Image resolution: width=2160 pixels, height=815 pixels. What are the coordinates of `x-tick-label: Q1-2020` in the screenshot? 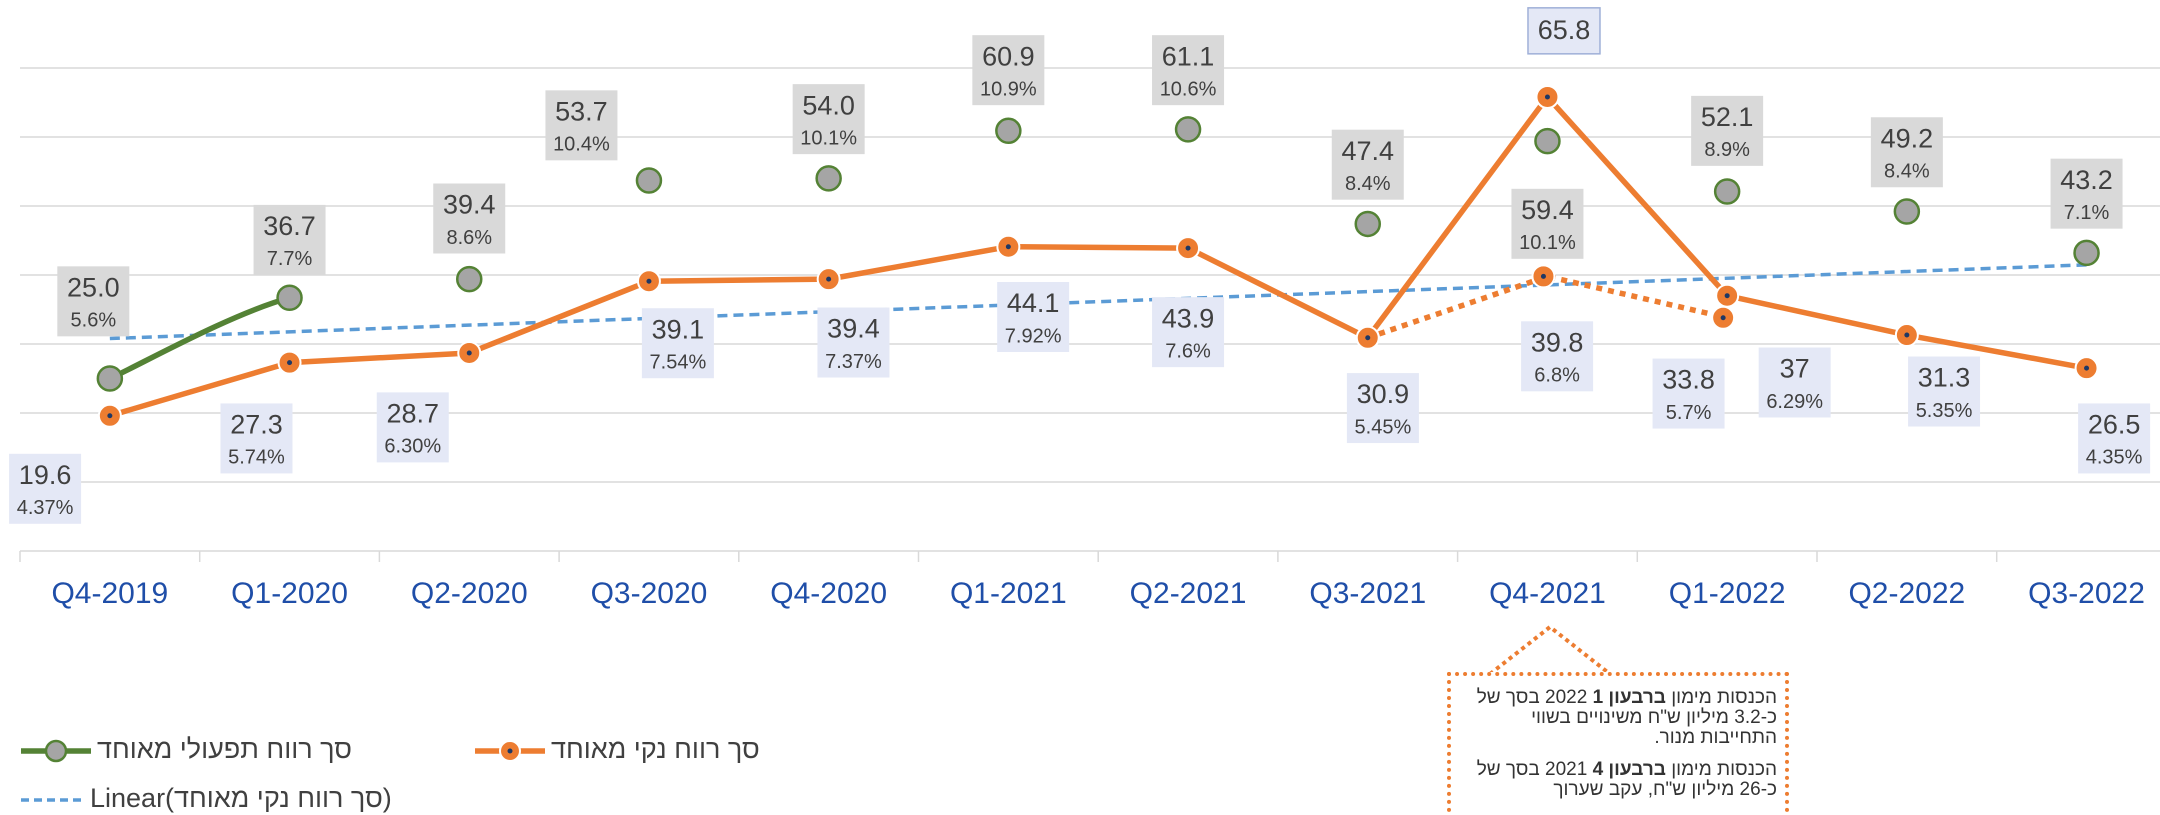 It's located at (289, 593).